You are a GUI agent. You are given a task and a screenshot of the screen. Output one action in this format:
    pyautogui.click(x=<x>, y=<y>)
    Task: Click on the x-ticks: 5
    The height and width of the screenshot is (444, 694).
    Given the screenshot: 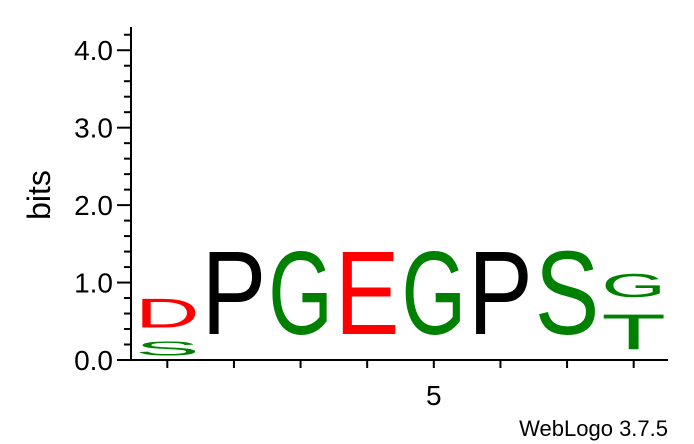 What is the action you would take?
    pyautogui.click(x=400, y=385)
    